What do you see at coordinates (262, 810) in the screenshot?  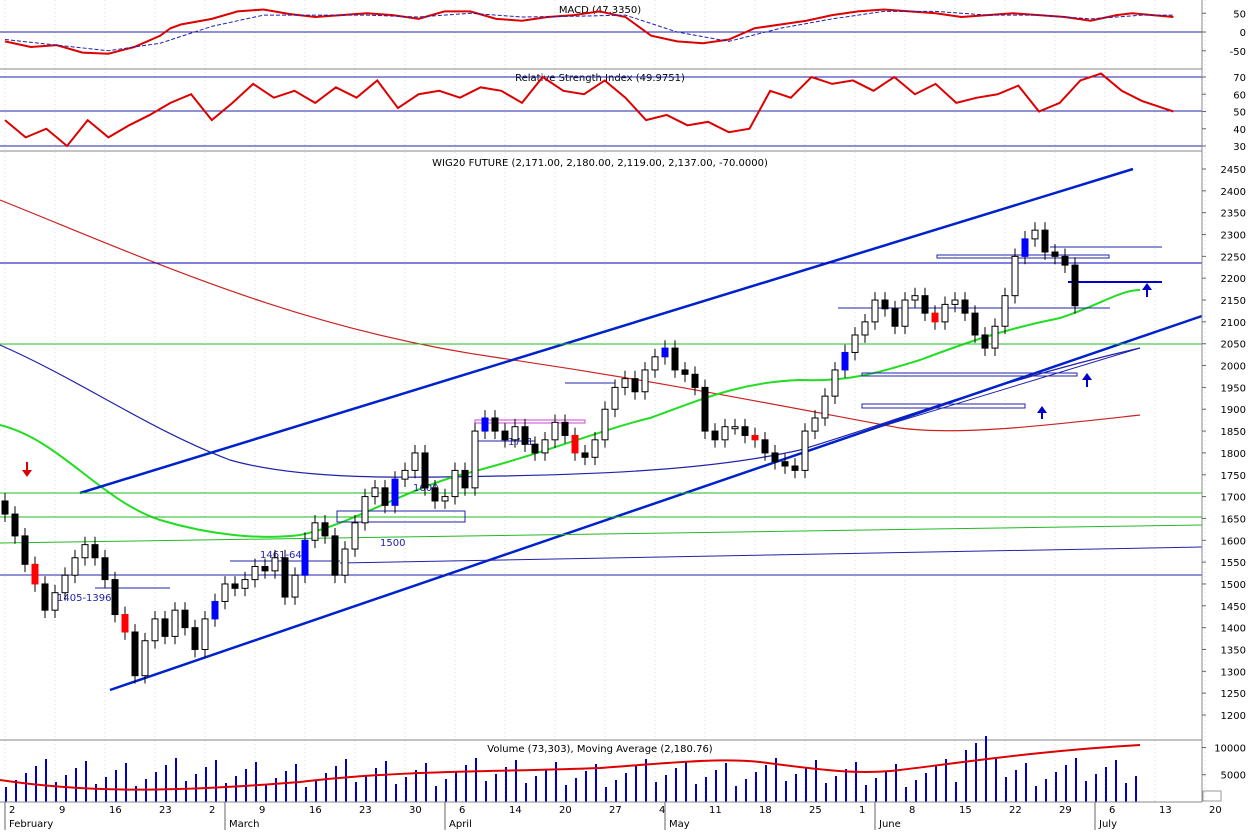 I see `x-tick-label: 9` at bounding box center [262, 810].